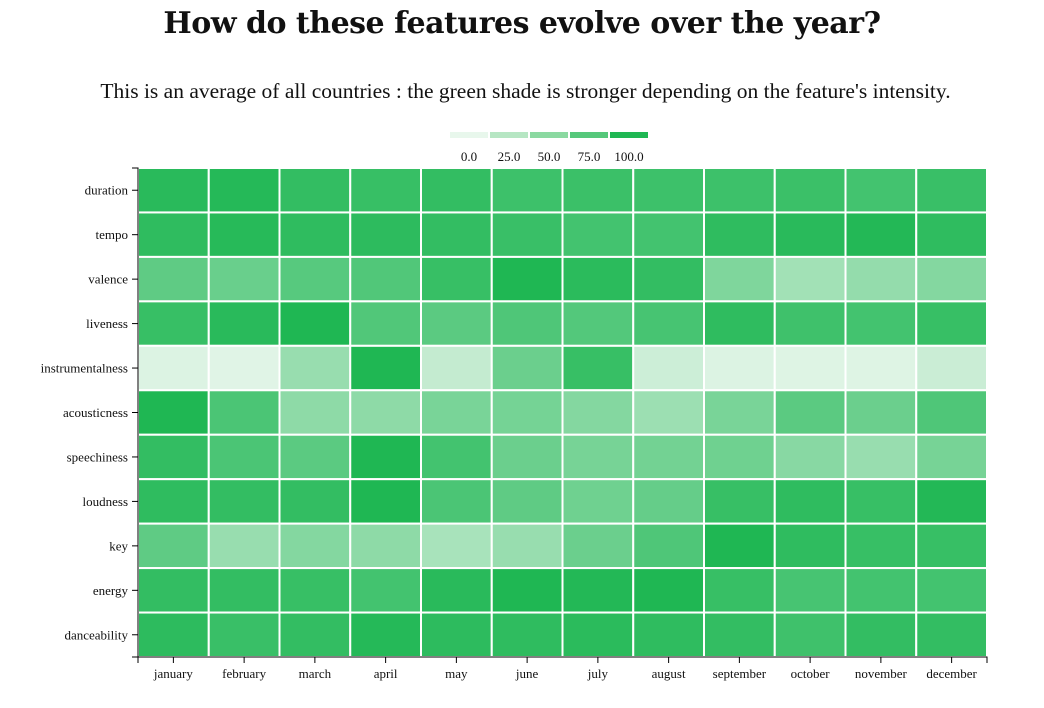 The image size is (1044, 708). I want to click on x-axis-line, so click(562, 659).